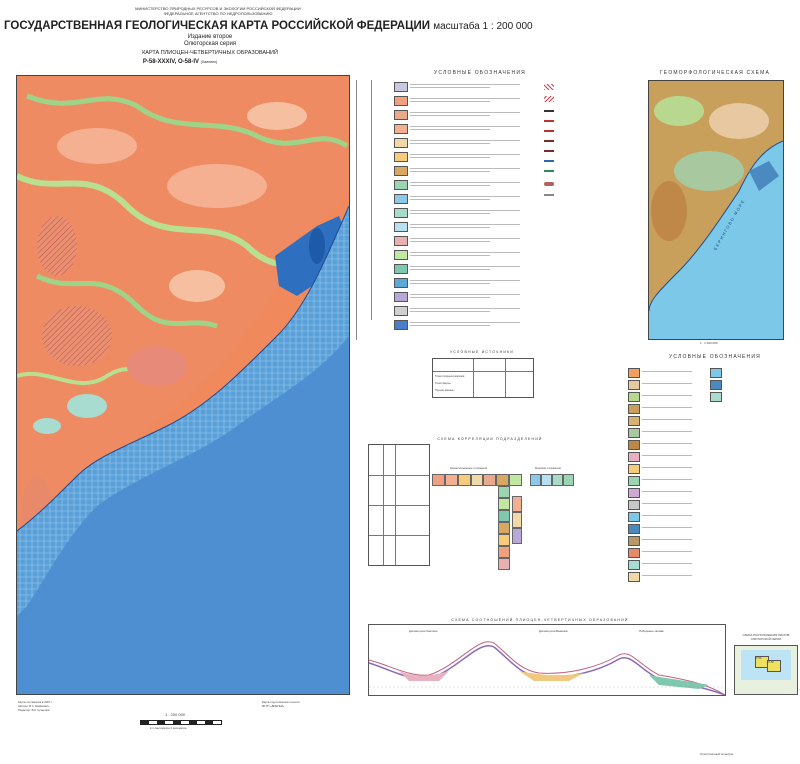 The image size is (800, 764). What do you see at coordinates (399, 505) in the screenshot?
I see `correlation-table` at bounding box center [399, 505].